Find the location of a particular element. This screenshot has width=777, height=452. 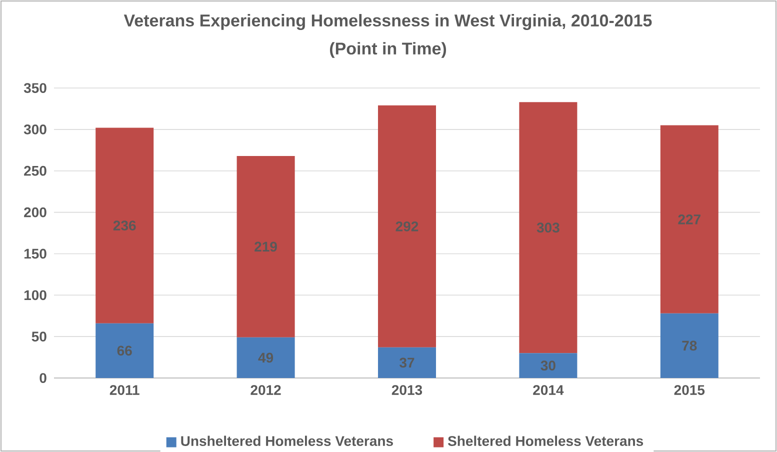

data-label: 236 is located at coordinates (124, 225).